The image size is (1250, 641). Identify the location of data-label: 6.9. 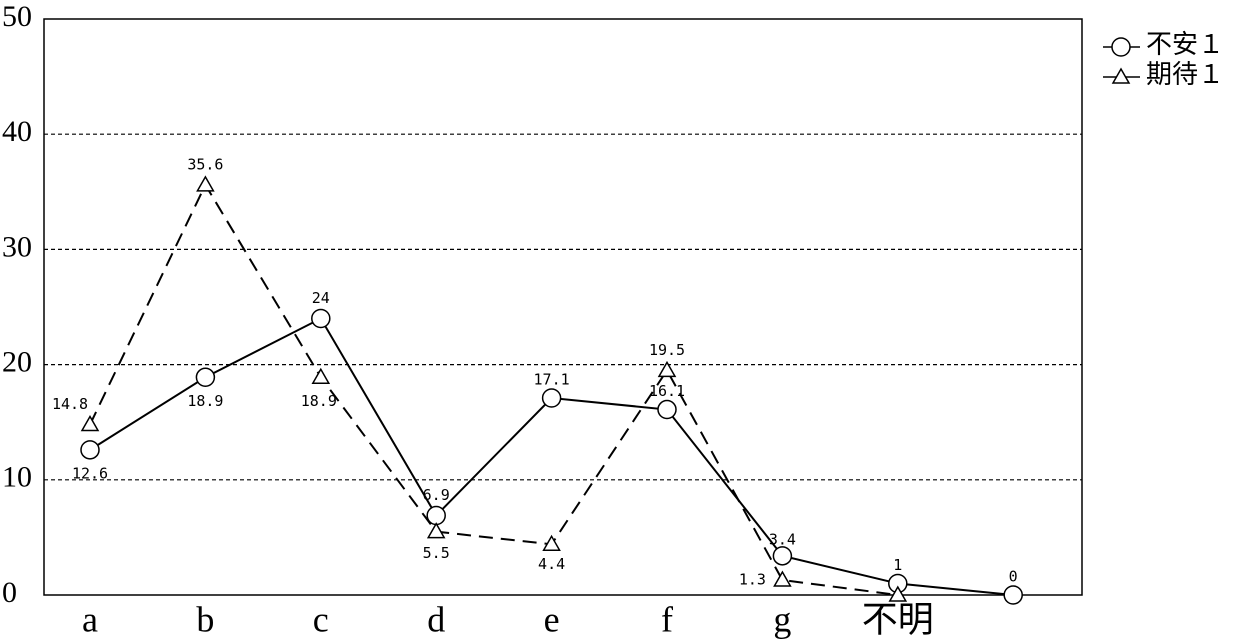
(436, 495).